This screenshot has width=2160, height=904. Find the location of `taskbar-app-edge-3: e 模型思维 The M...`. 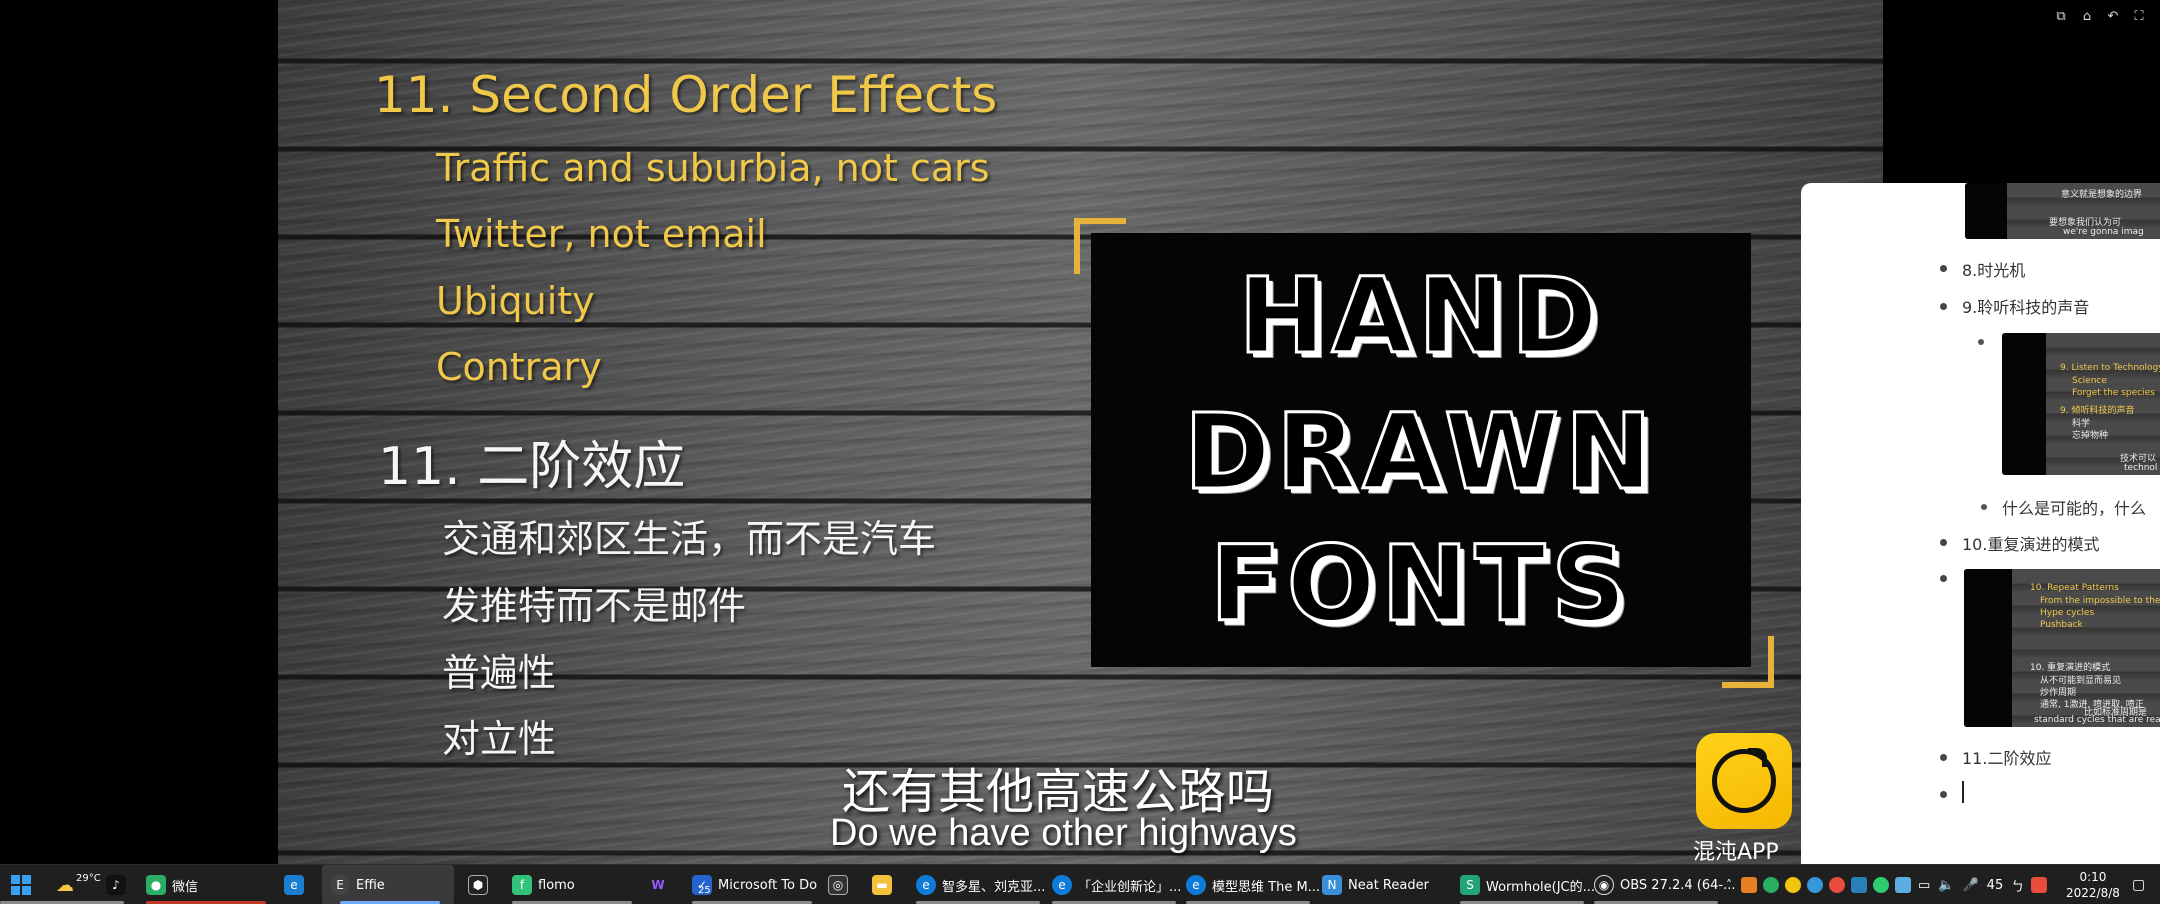

taskbar-app-edge-3: e 模型思维 The M... is located at coordinates (1253, 884).